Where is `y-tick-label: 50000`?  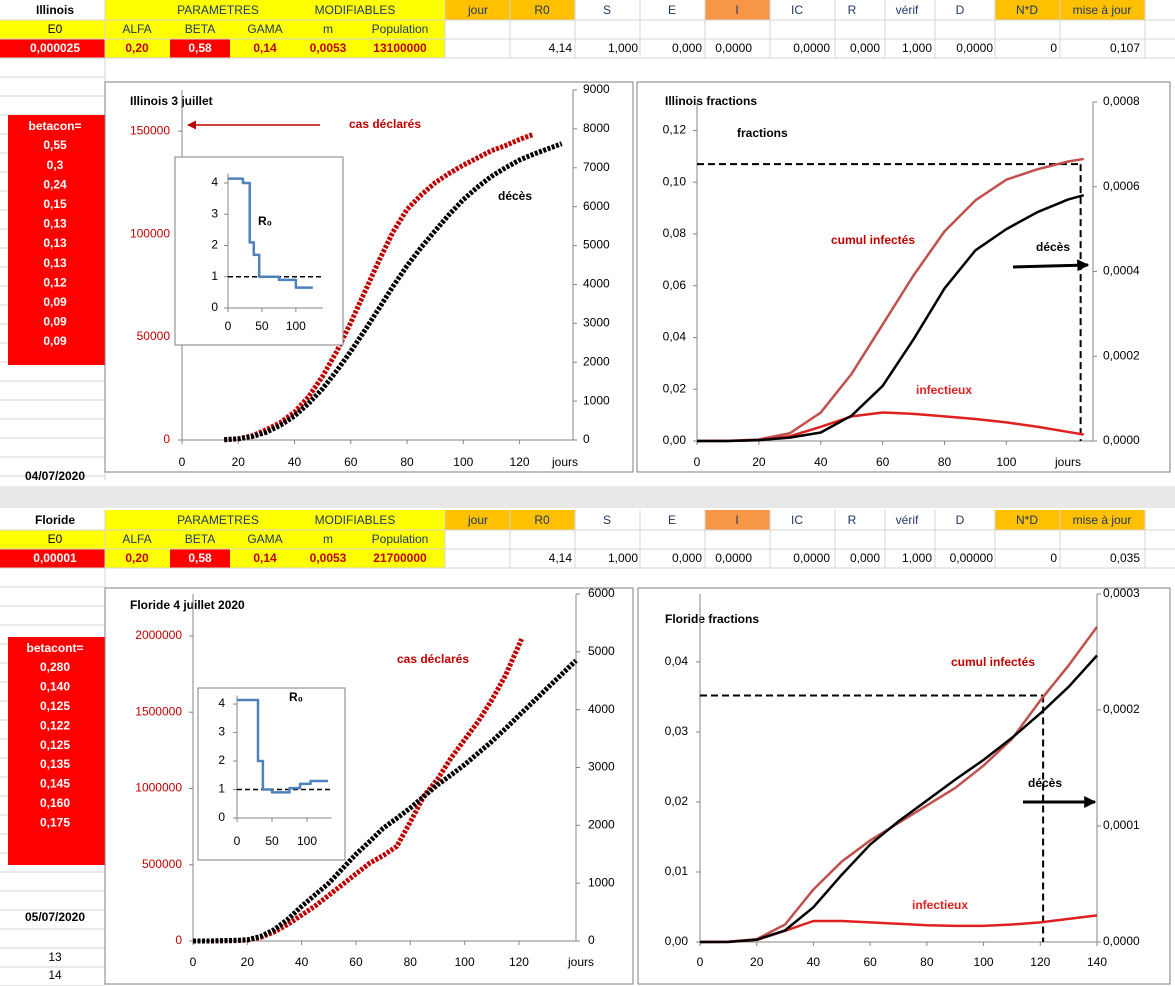
y-tick-label: 50000 is located at coordinates (154, 336).